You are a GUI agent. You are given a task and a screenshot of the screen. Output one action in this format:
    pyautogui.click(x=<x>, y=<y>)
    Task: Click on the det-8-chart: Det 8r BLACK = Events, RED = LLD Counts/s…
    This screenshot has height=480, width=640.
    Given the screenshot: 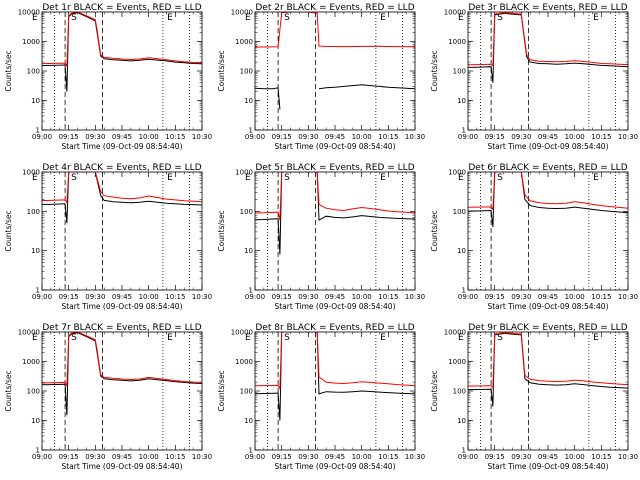 What is the action you would take?
    pyautogui.click(x=321, y=397)
    